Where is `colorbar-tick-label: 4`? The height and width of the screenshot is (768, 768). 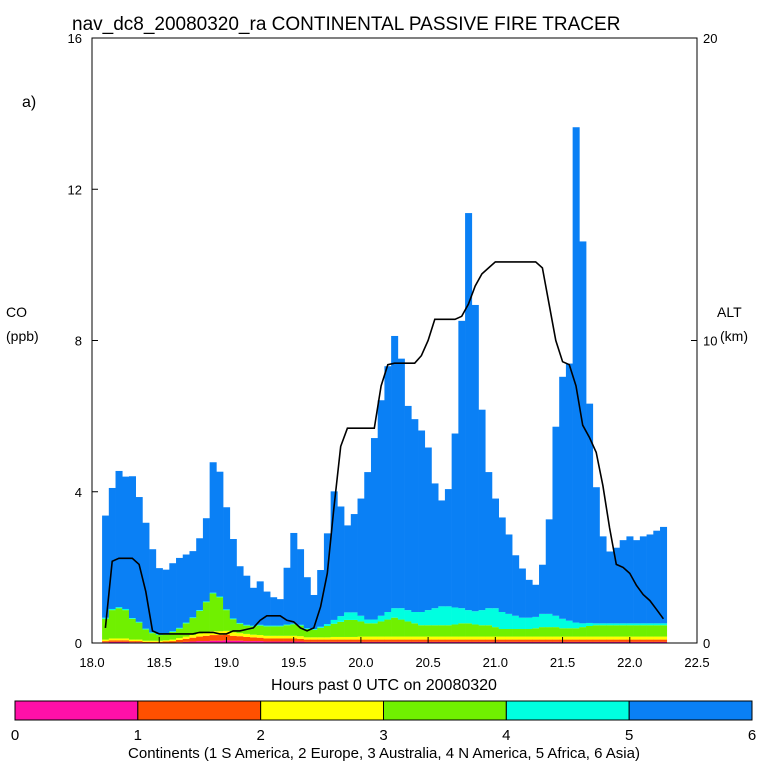
colorbar-tick-label: 4 is located at coordinates (506, 735).